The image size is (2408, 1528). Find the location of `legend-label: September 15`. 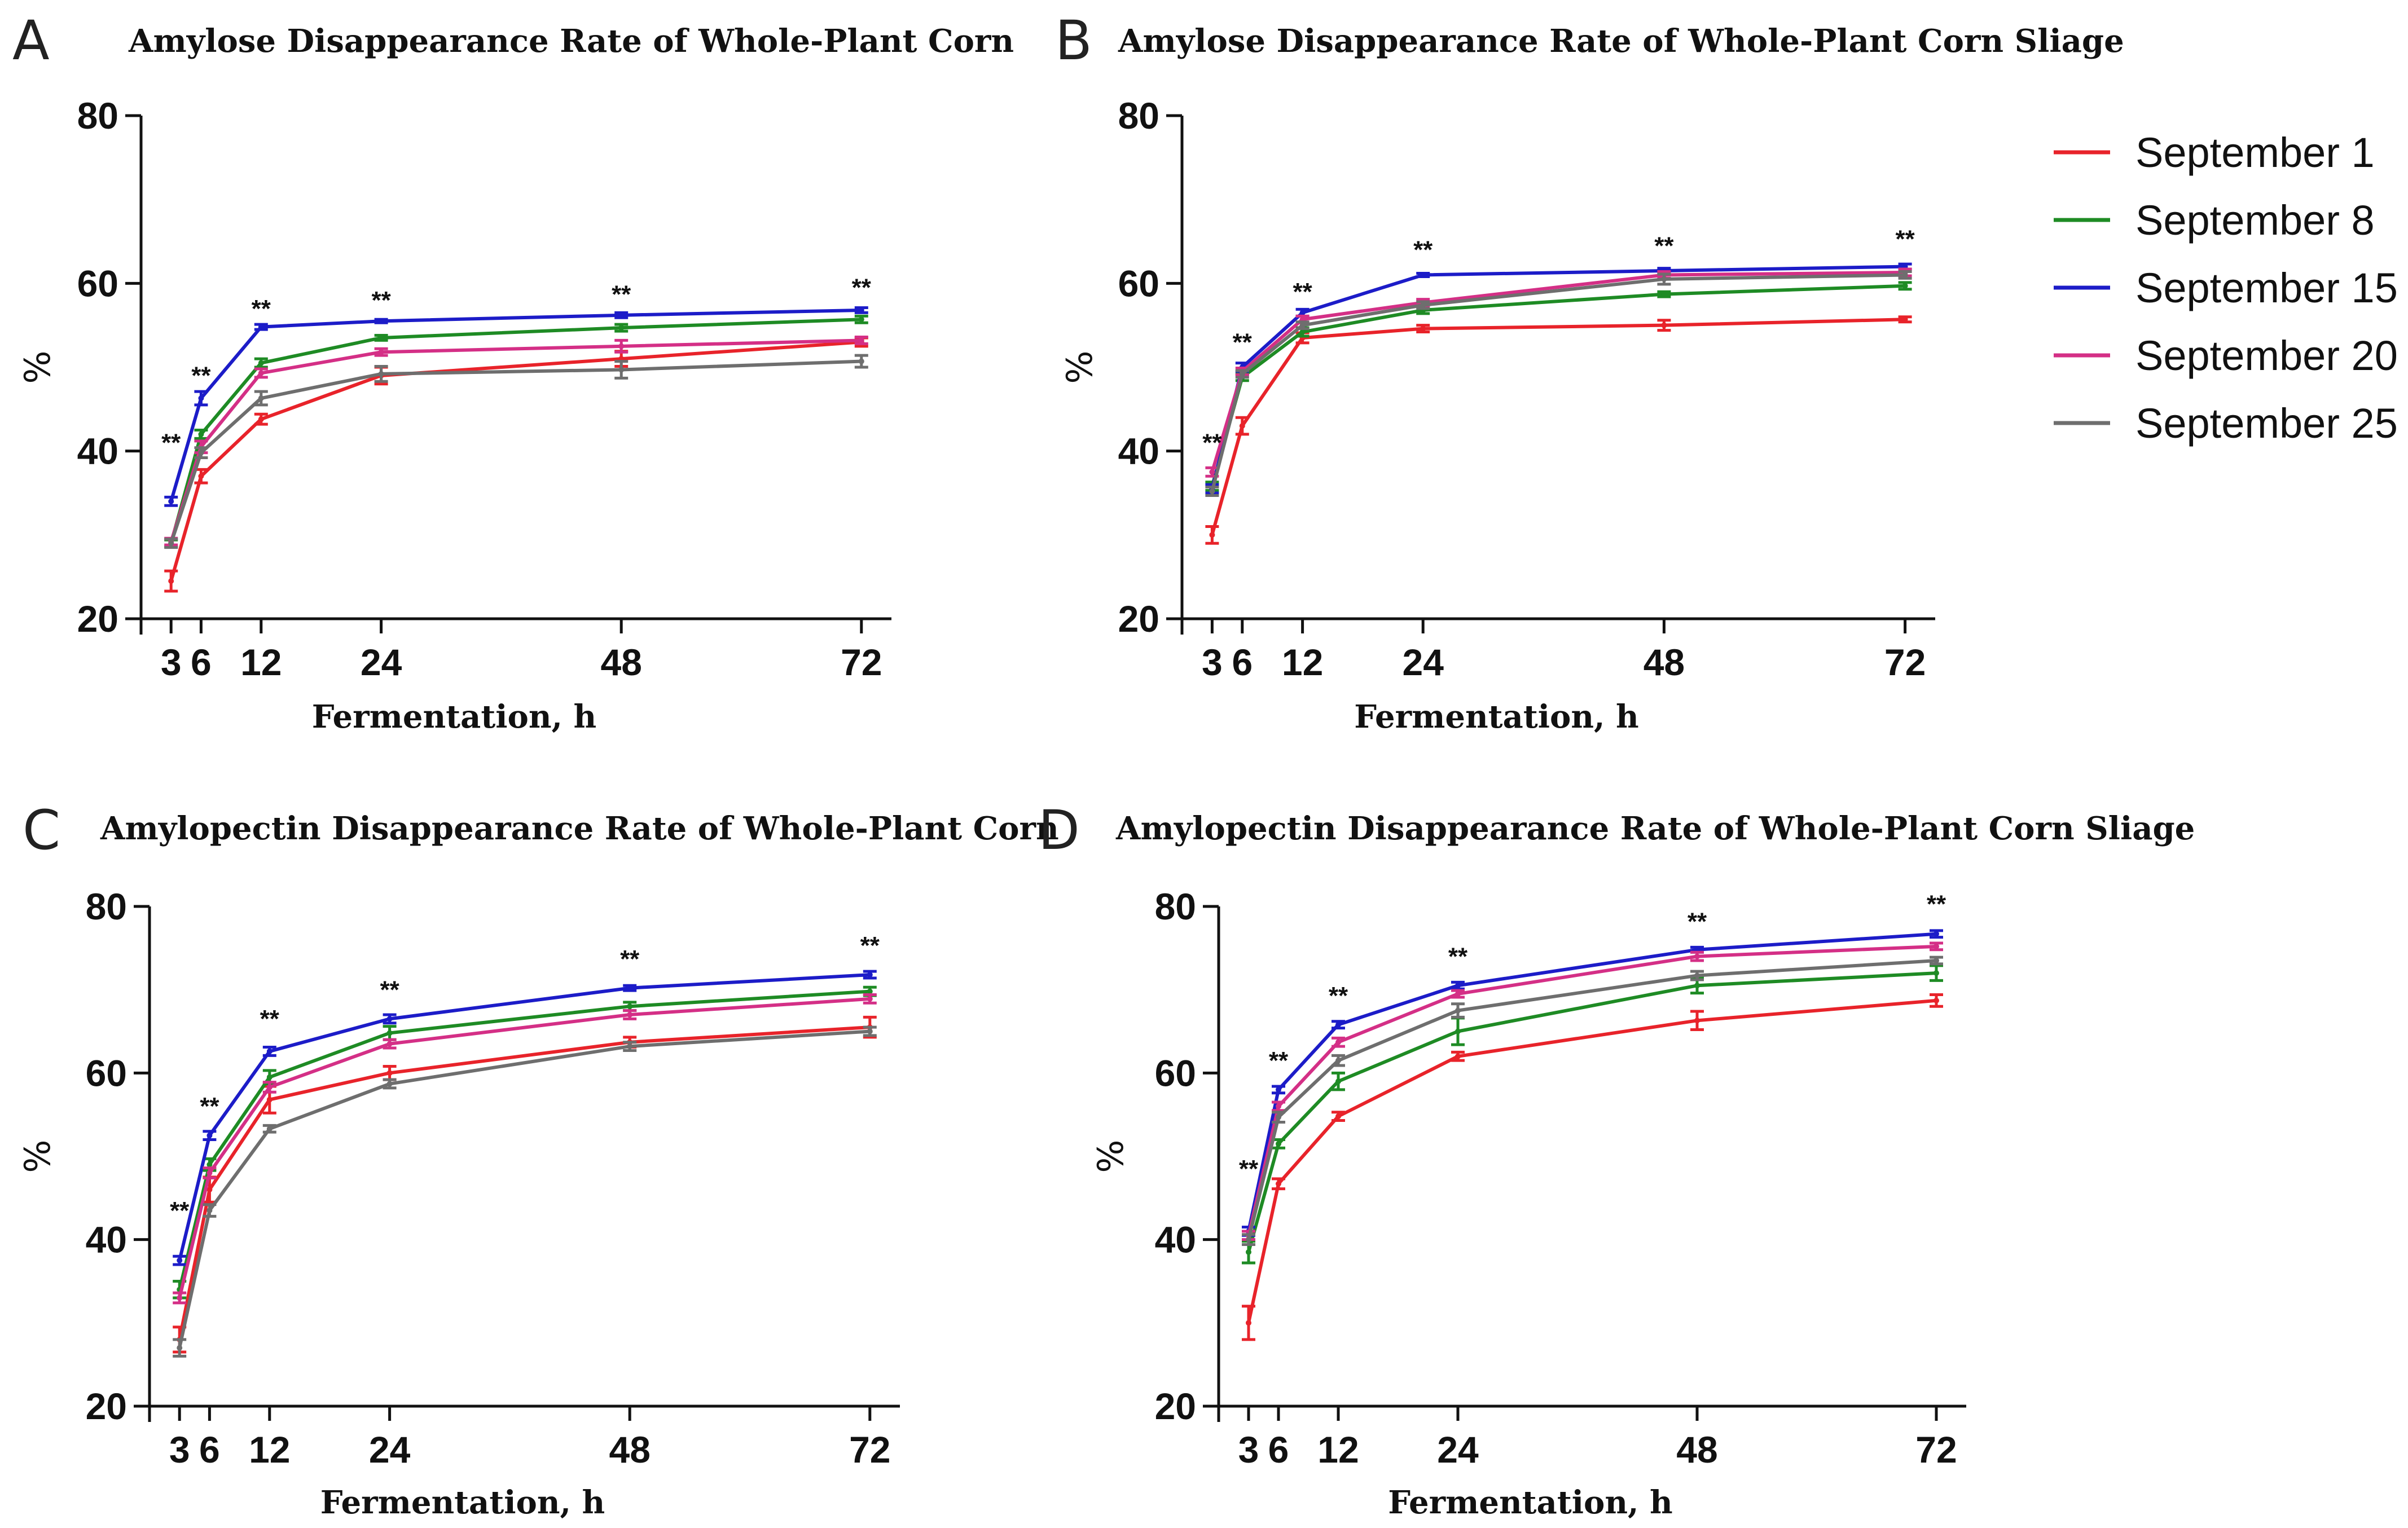

legend-label: September 15 is located at coordinates (2266, 288).